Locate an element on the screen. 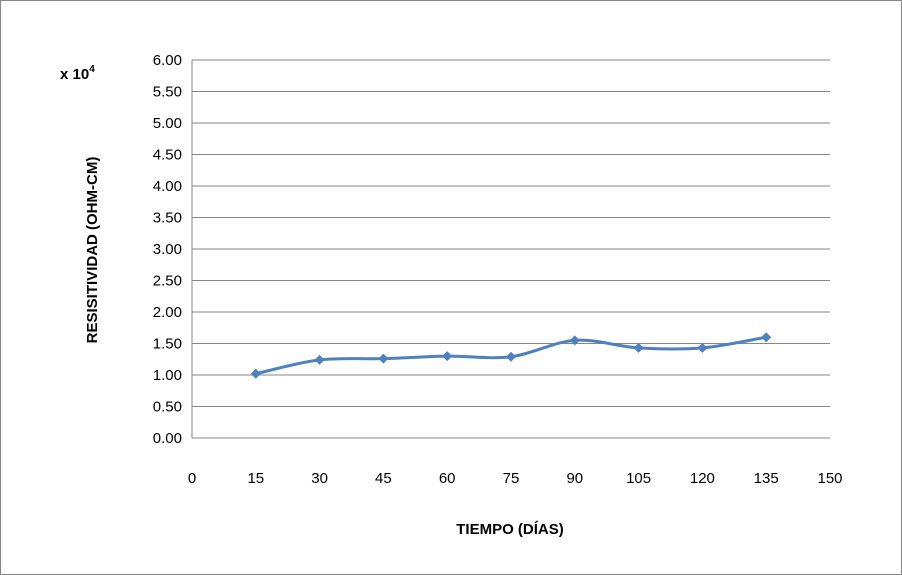  x-tick-label: 15 is located at coordinates (255, 478).